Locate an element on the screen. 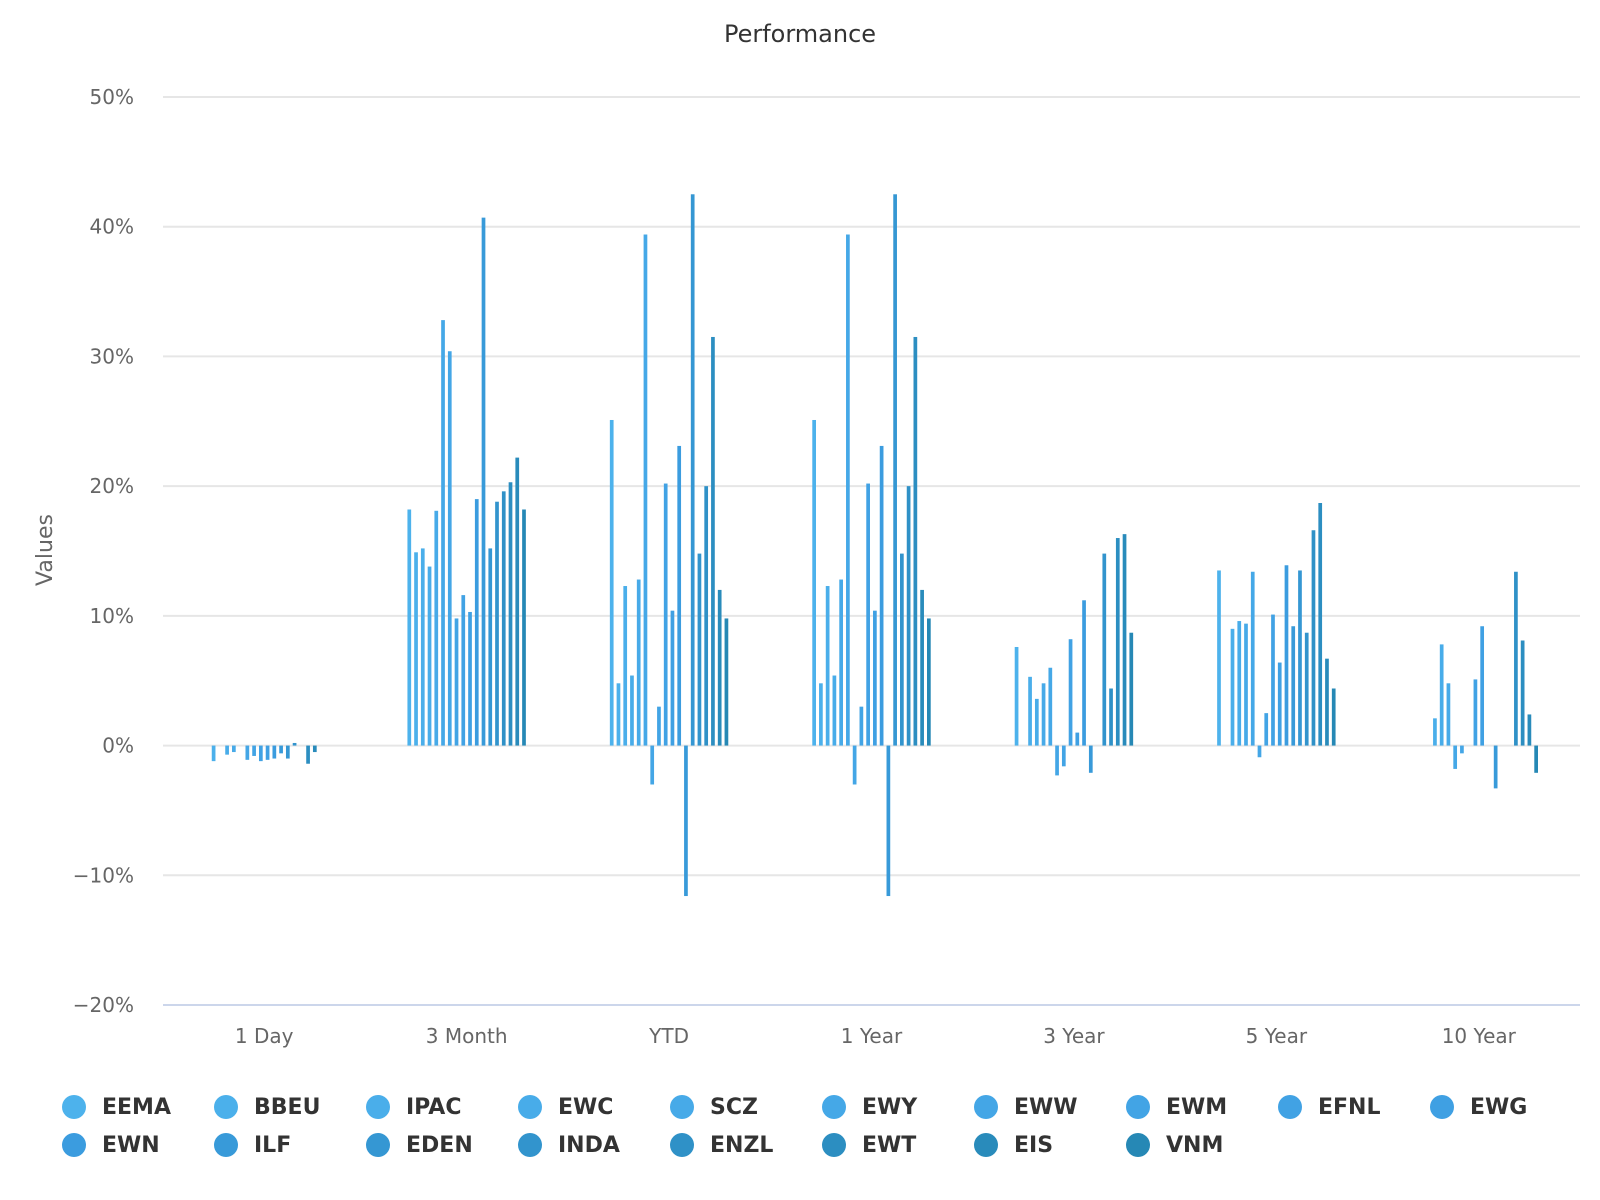 The width and height of the screenshot is (1600, 1200). bar-ilf-1-day is located at coordinates (281, 749).